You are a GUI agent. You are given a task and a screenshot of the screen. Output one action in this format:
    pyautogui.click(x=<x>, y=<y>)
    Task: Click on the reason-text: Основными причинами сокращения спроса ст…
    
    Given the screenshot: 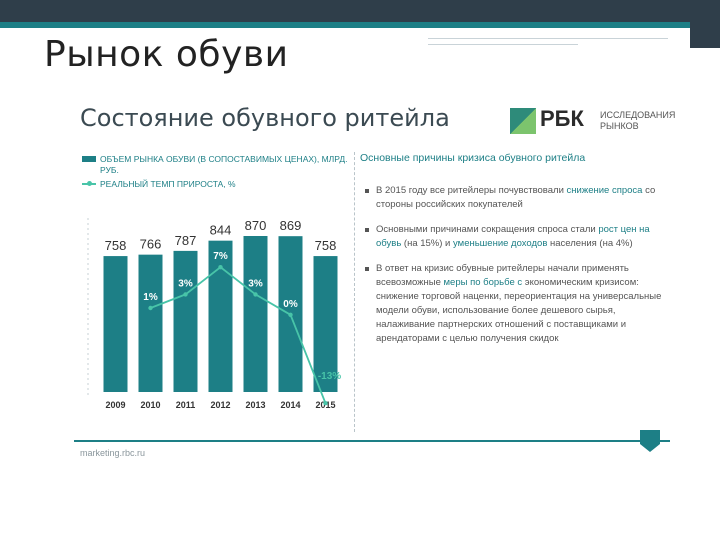 What is the action you would take?
    pyautogui.click(x=487, y=229)
    